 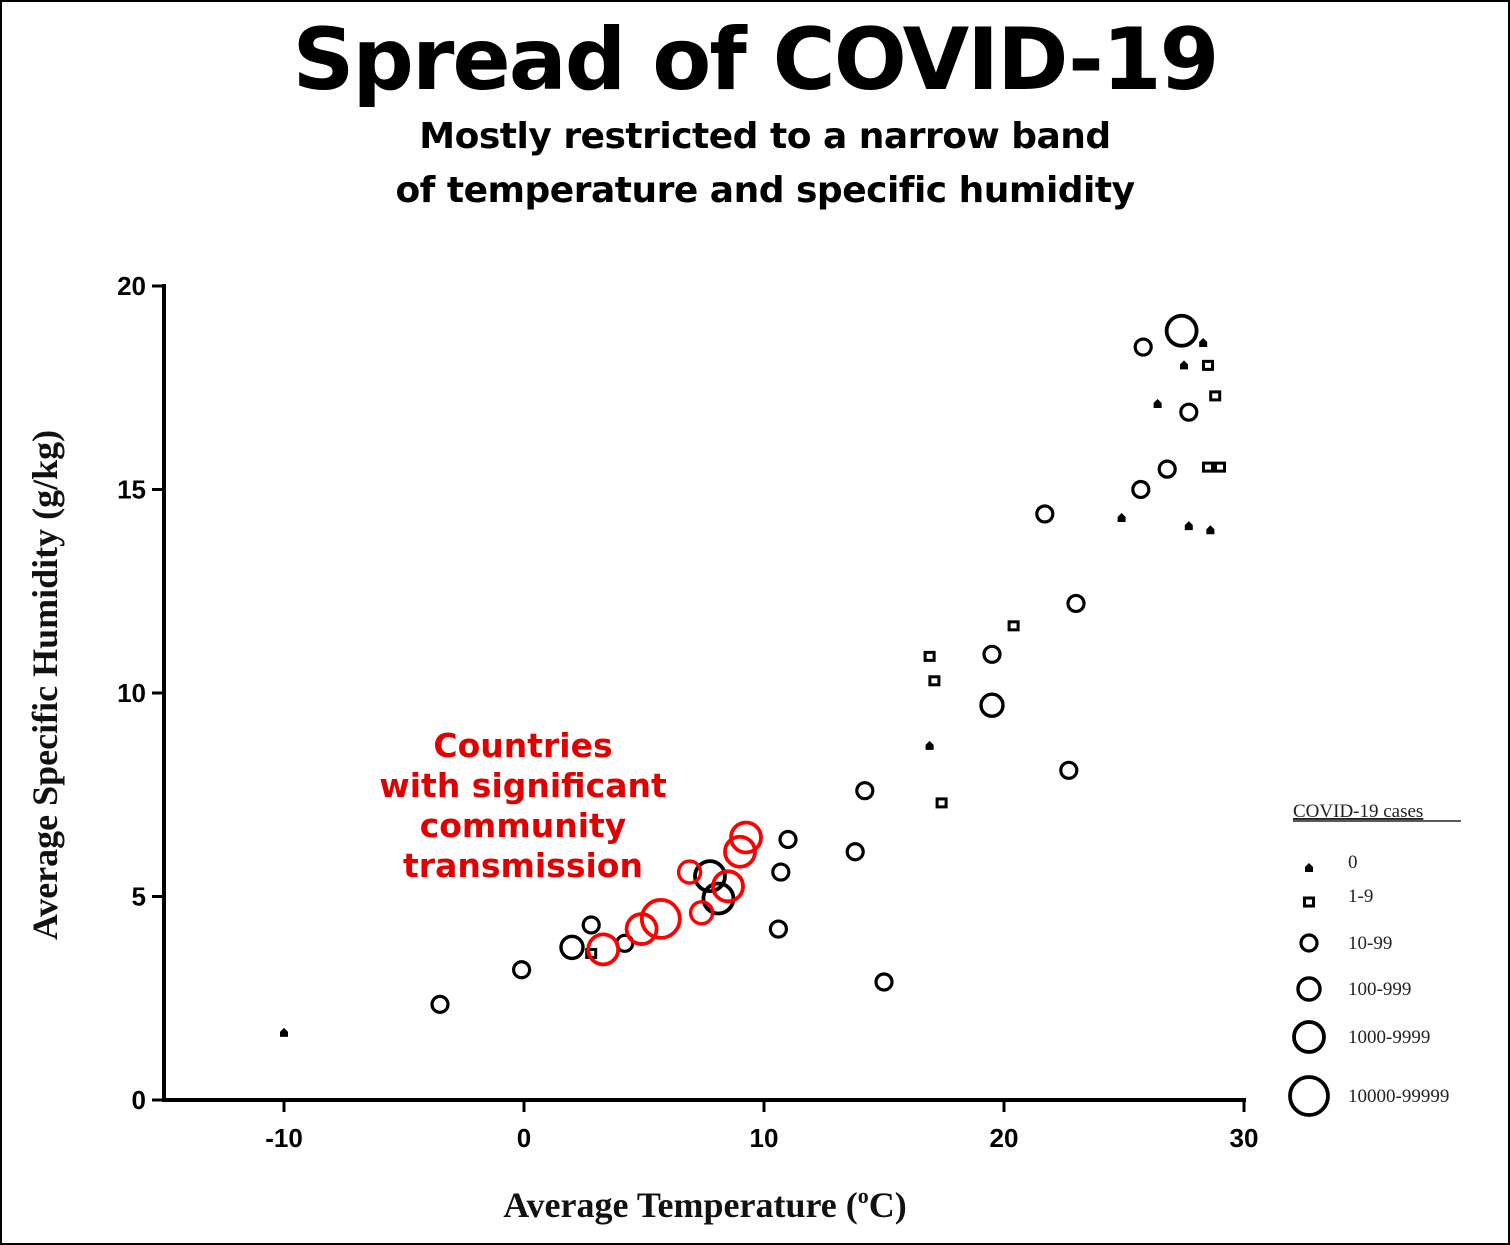 What do you see at coordinates (1370, 943) in the screenshot?
I see `legend-label: 10-99` at bounding box center [1370, 943].